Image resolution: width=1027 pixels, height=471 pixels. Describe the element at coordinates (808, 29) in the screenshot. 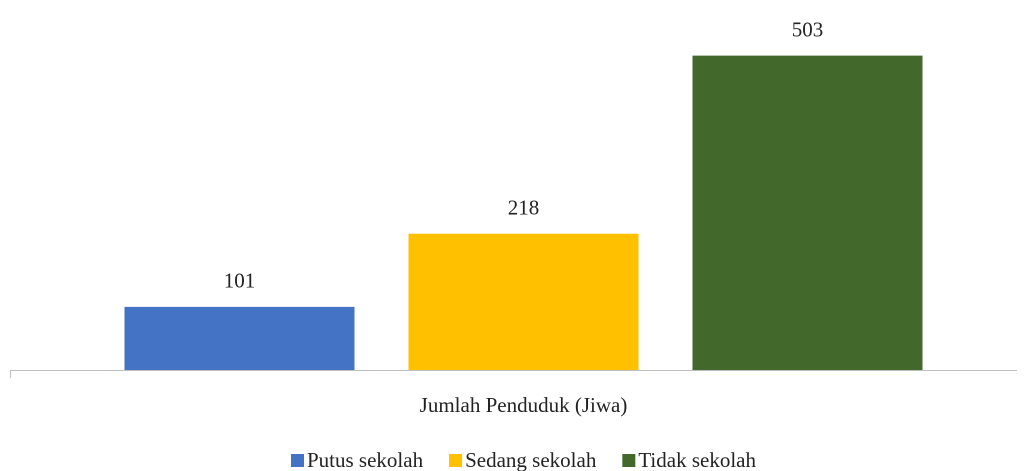

I see `data-label: 503` at that location.